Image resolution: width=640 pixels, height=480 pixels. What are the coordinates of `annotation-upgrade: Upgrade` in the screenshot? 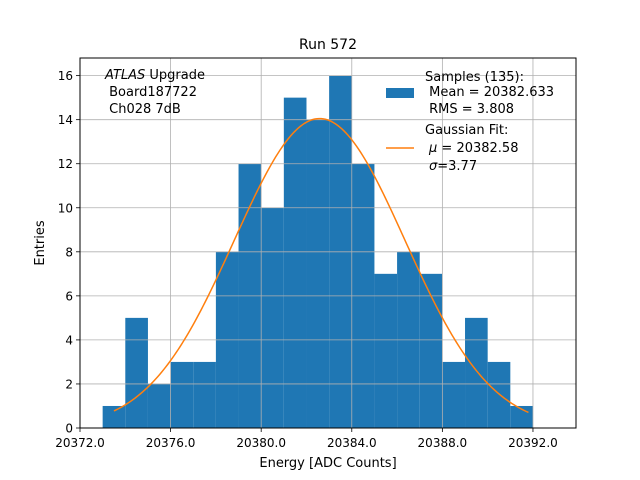 It's located at (175, 75).